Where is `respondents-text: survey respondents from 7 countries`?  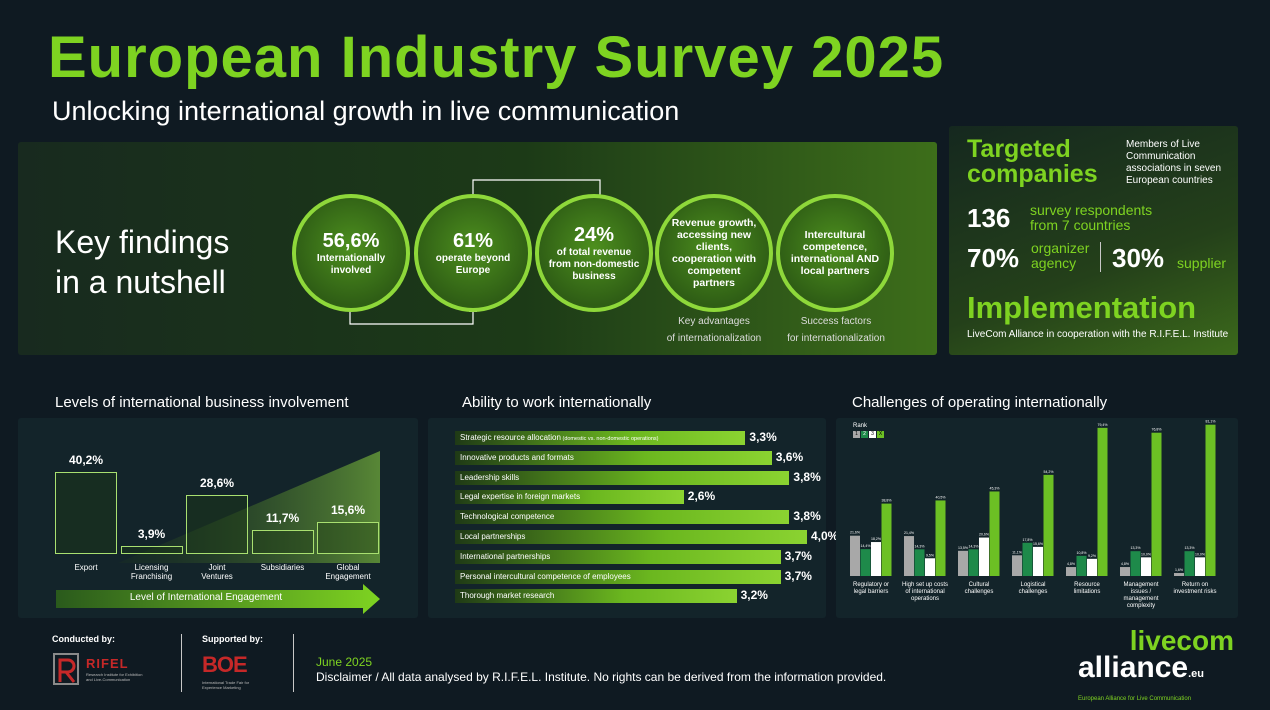 respondents-text: survey respondents from 7 countries is located at coordinates (1091, 218).